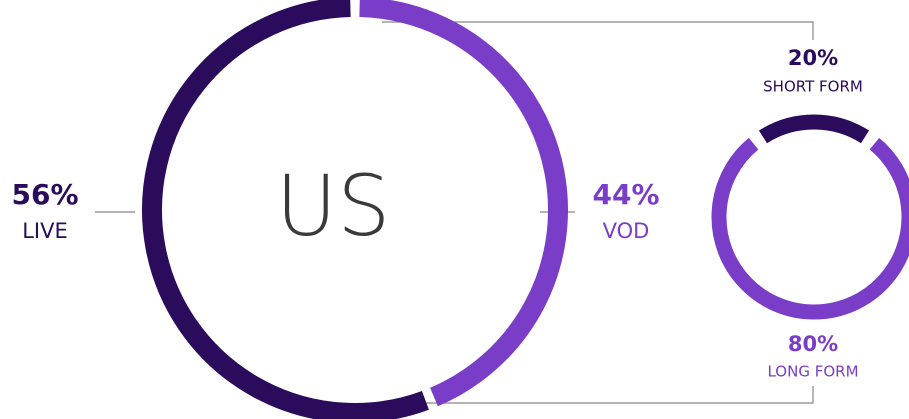 Image resolution: width=909 pixels, height=419 pixels. Describe the element at coordinates (625, 194) in the screenshot. I see `value-label: 44%` at that location.